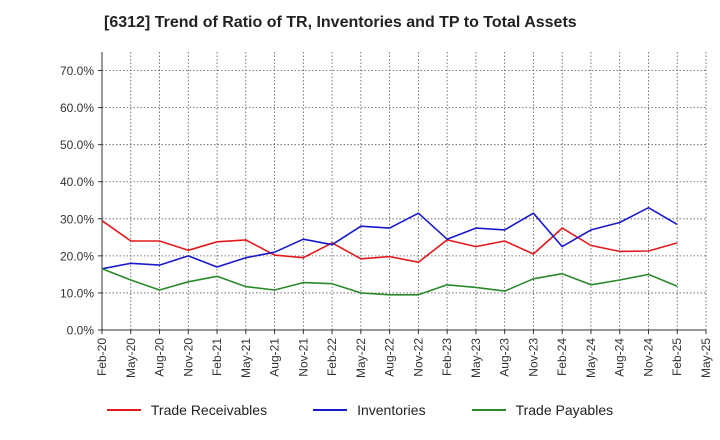  I want to click on x-tick-label: Aug-22, so click(390, 357).